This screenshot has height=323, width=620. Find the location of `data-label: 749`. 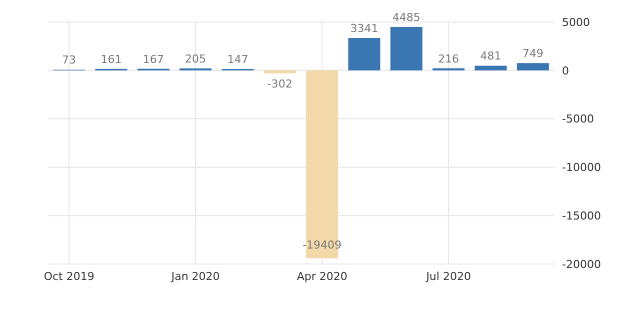

data-label: 749 is located at coordinates (533, 53).